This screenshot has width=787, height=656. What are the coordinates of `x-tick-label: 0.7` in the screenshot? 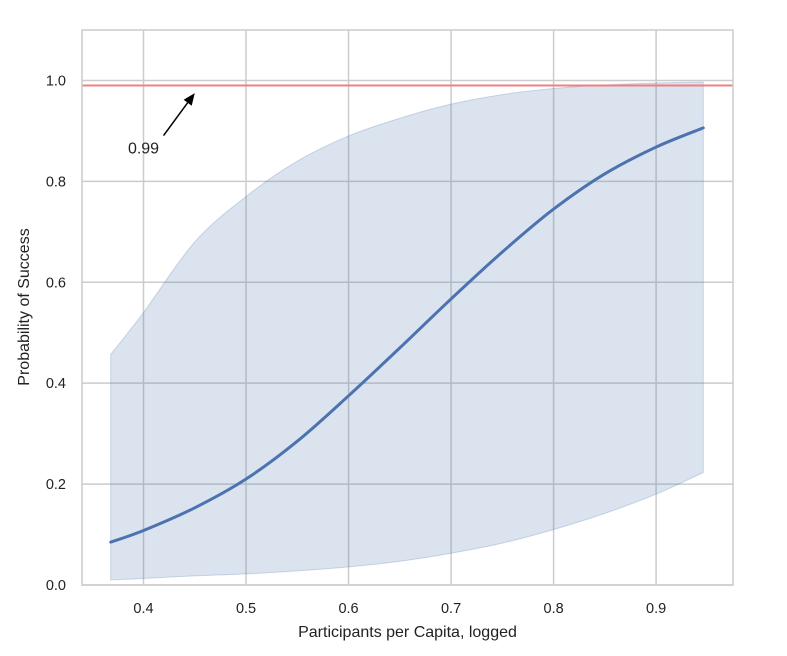 It's located at (451, 609).